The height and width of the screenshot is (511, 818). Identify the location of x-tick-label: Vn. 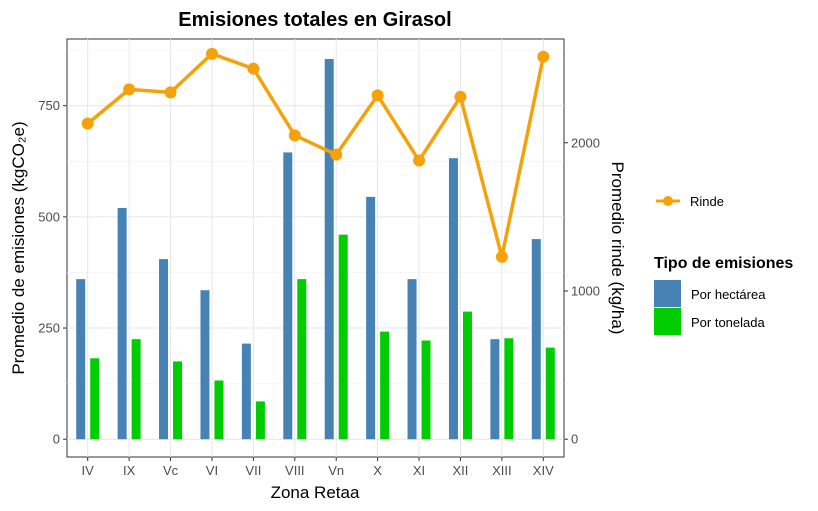
(336, 470).